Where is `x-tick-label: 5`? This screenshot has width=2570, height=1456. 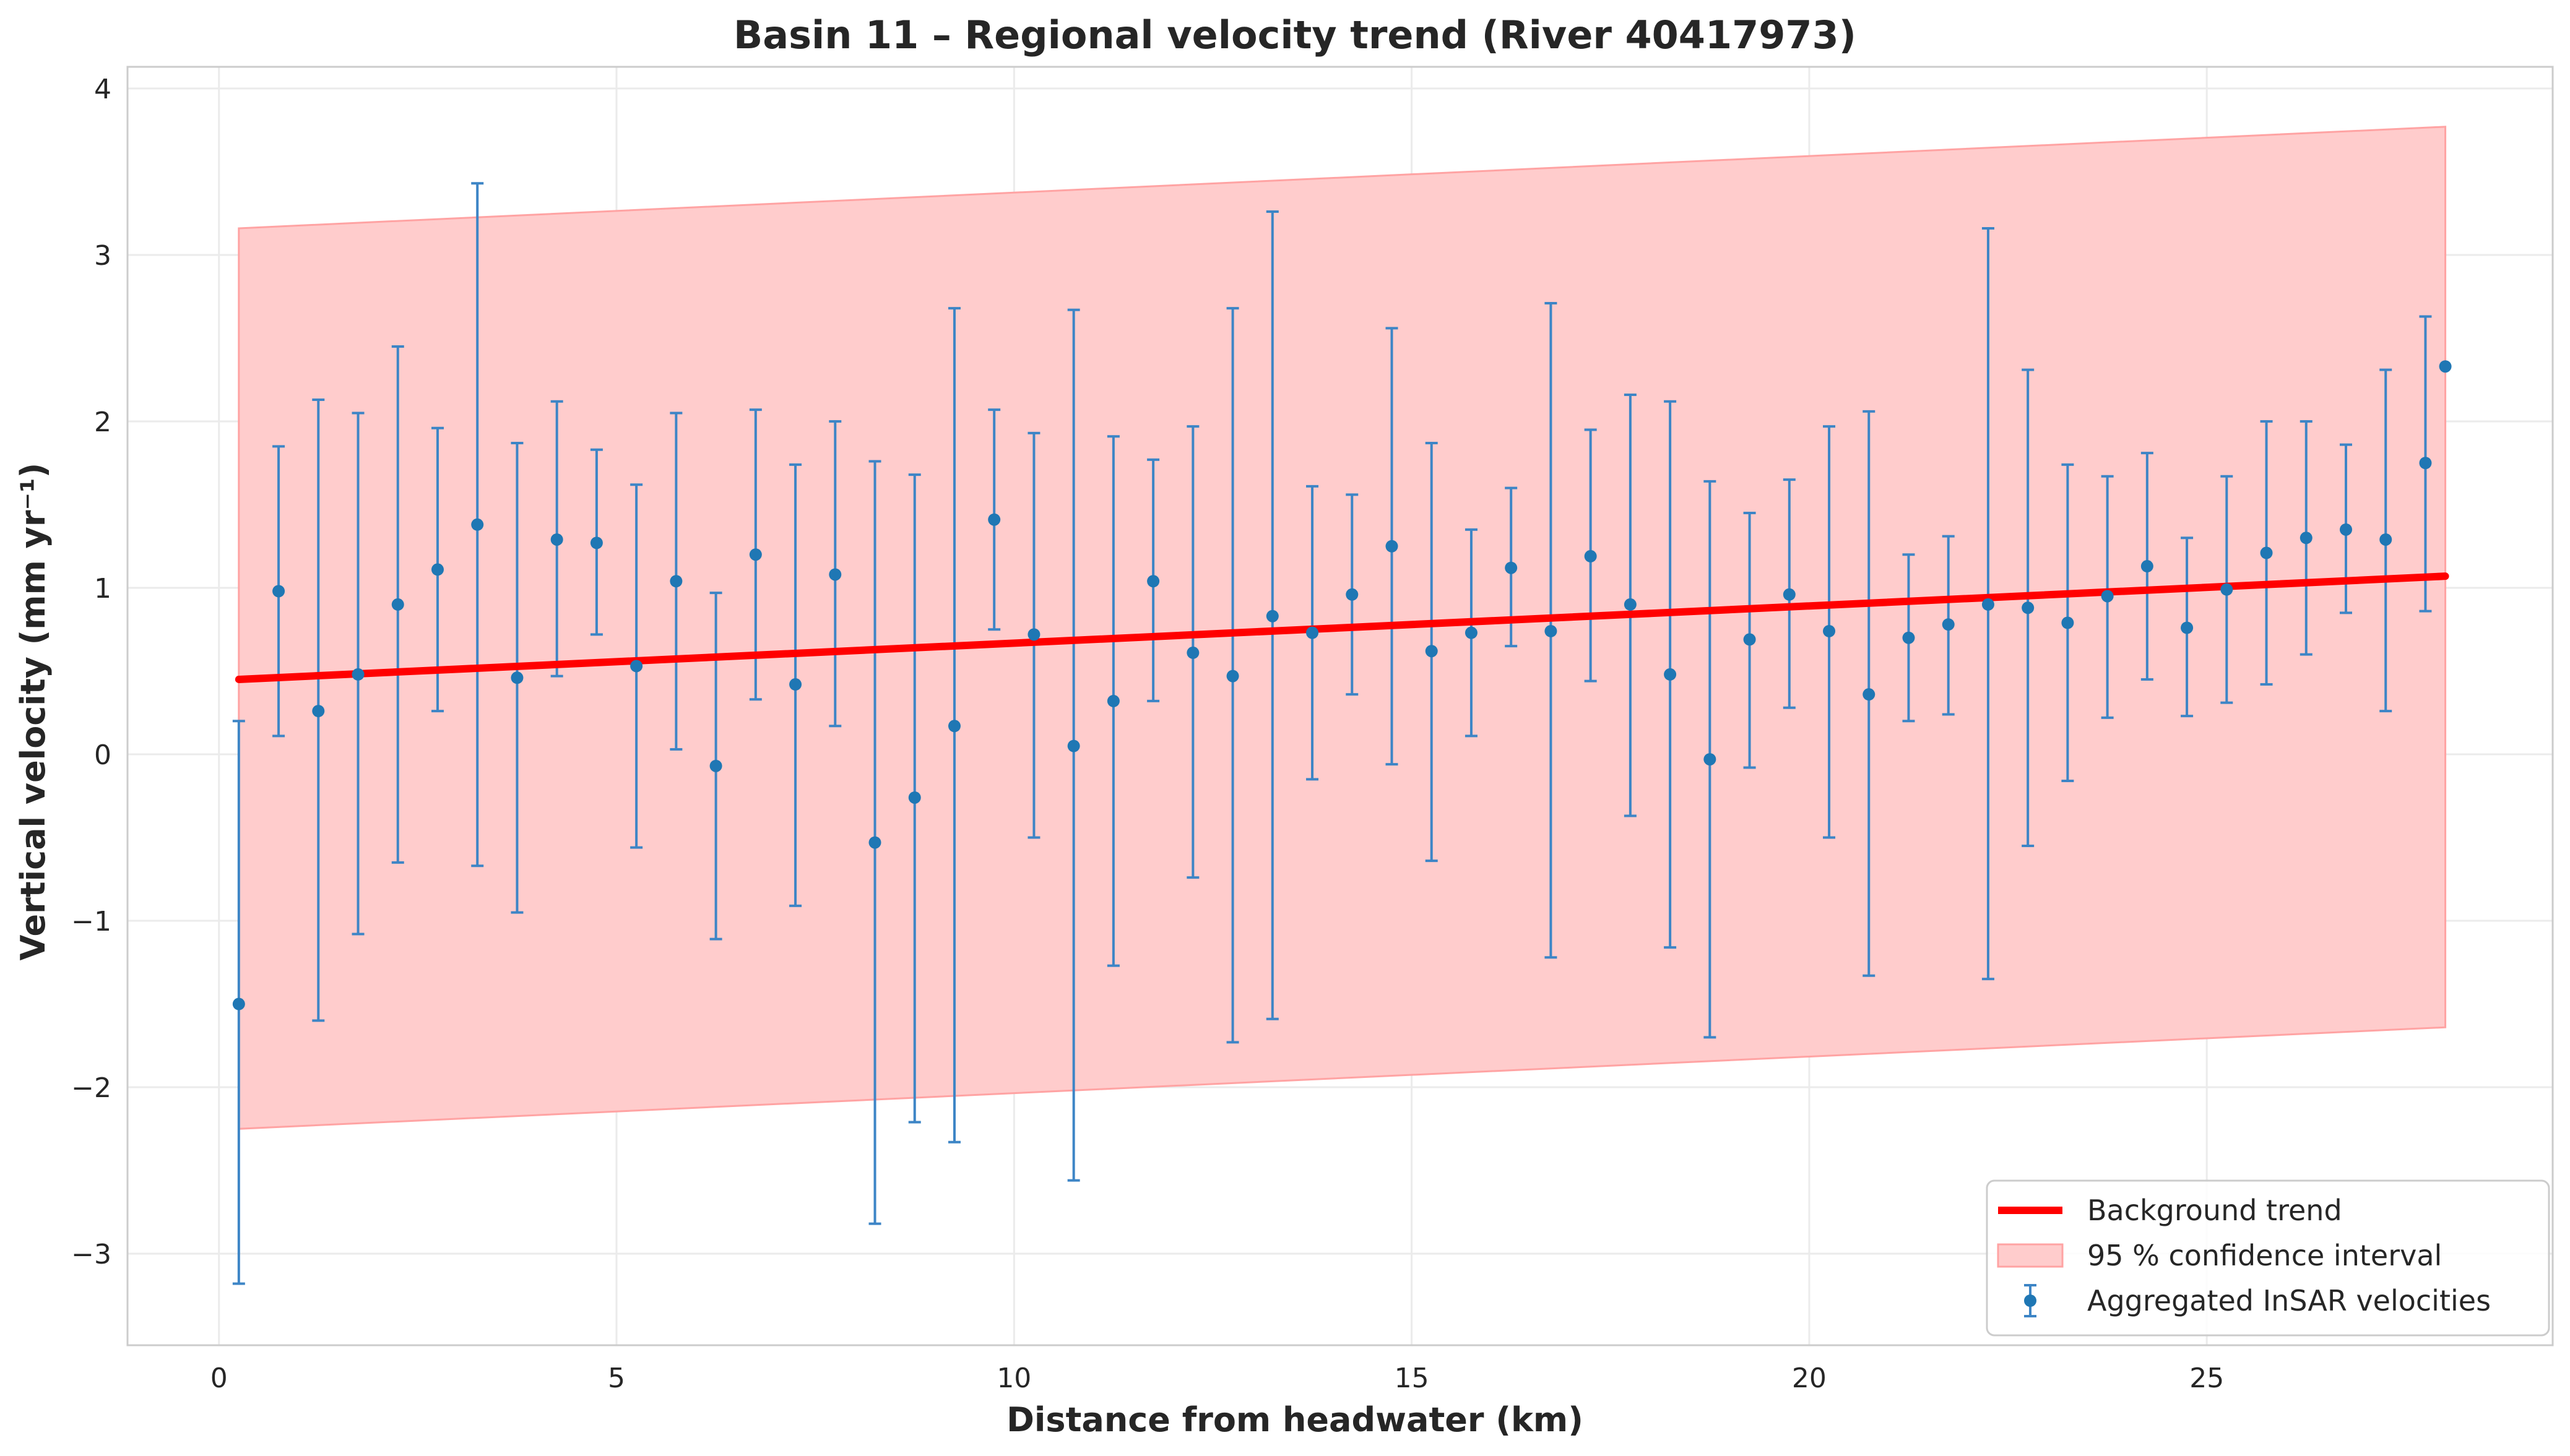 x-tick-label: 5 is located at coordinates (617, 1378).